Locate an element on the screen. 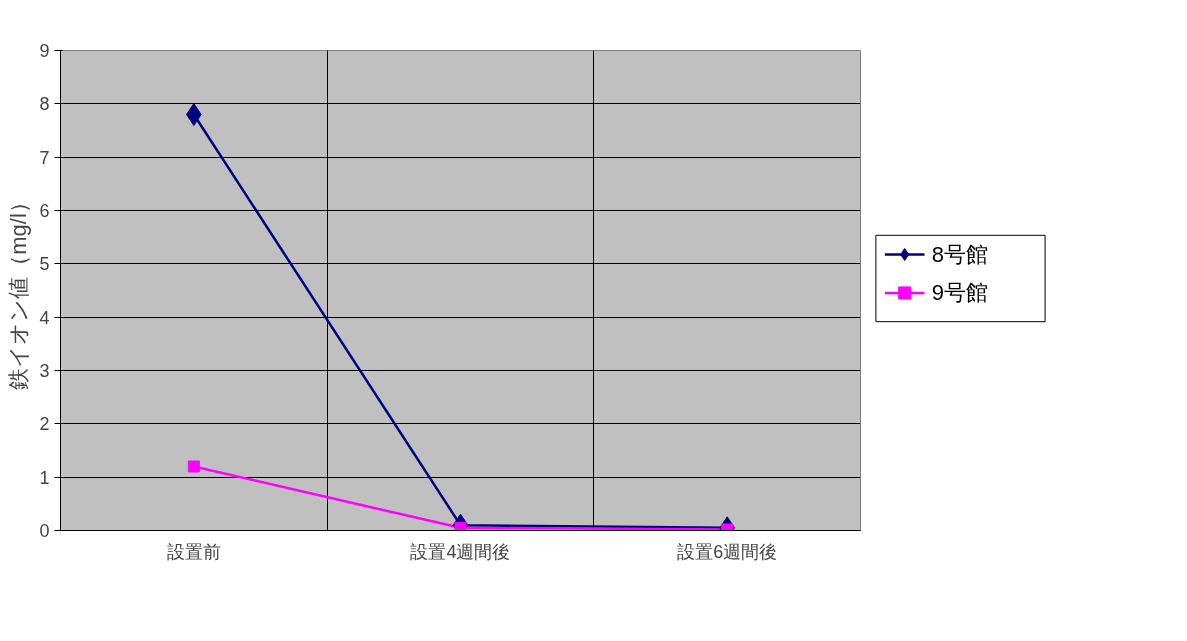 This screenshot has width=1187, height=641. x-tick-label: 設置前 is located at coordinates (193, 551).